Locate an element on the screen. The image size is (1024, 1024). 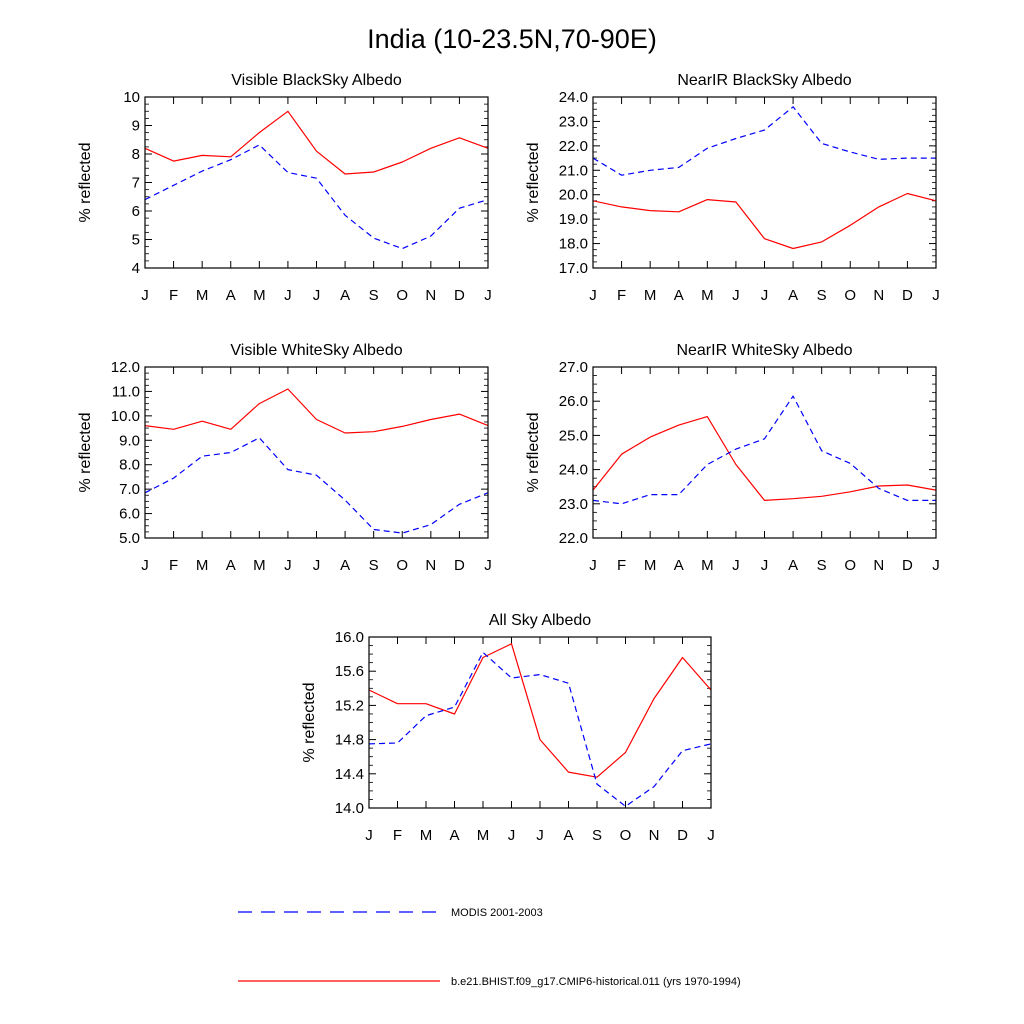
panel-title: NearIR WhiteSky Albedo is located at coordinates (764, 350).